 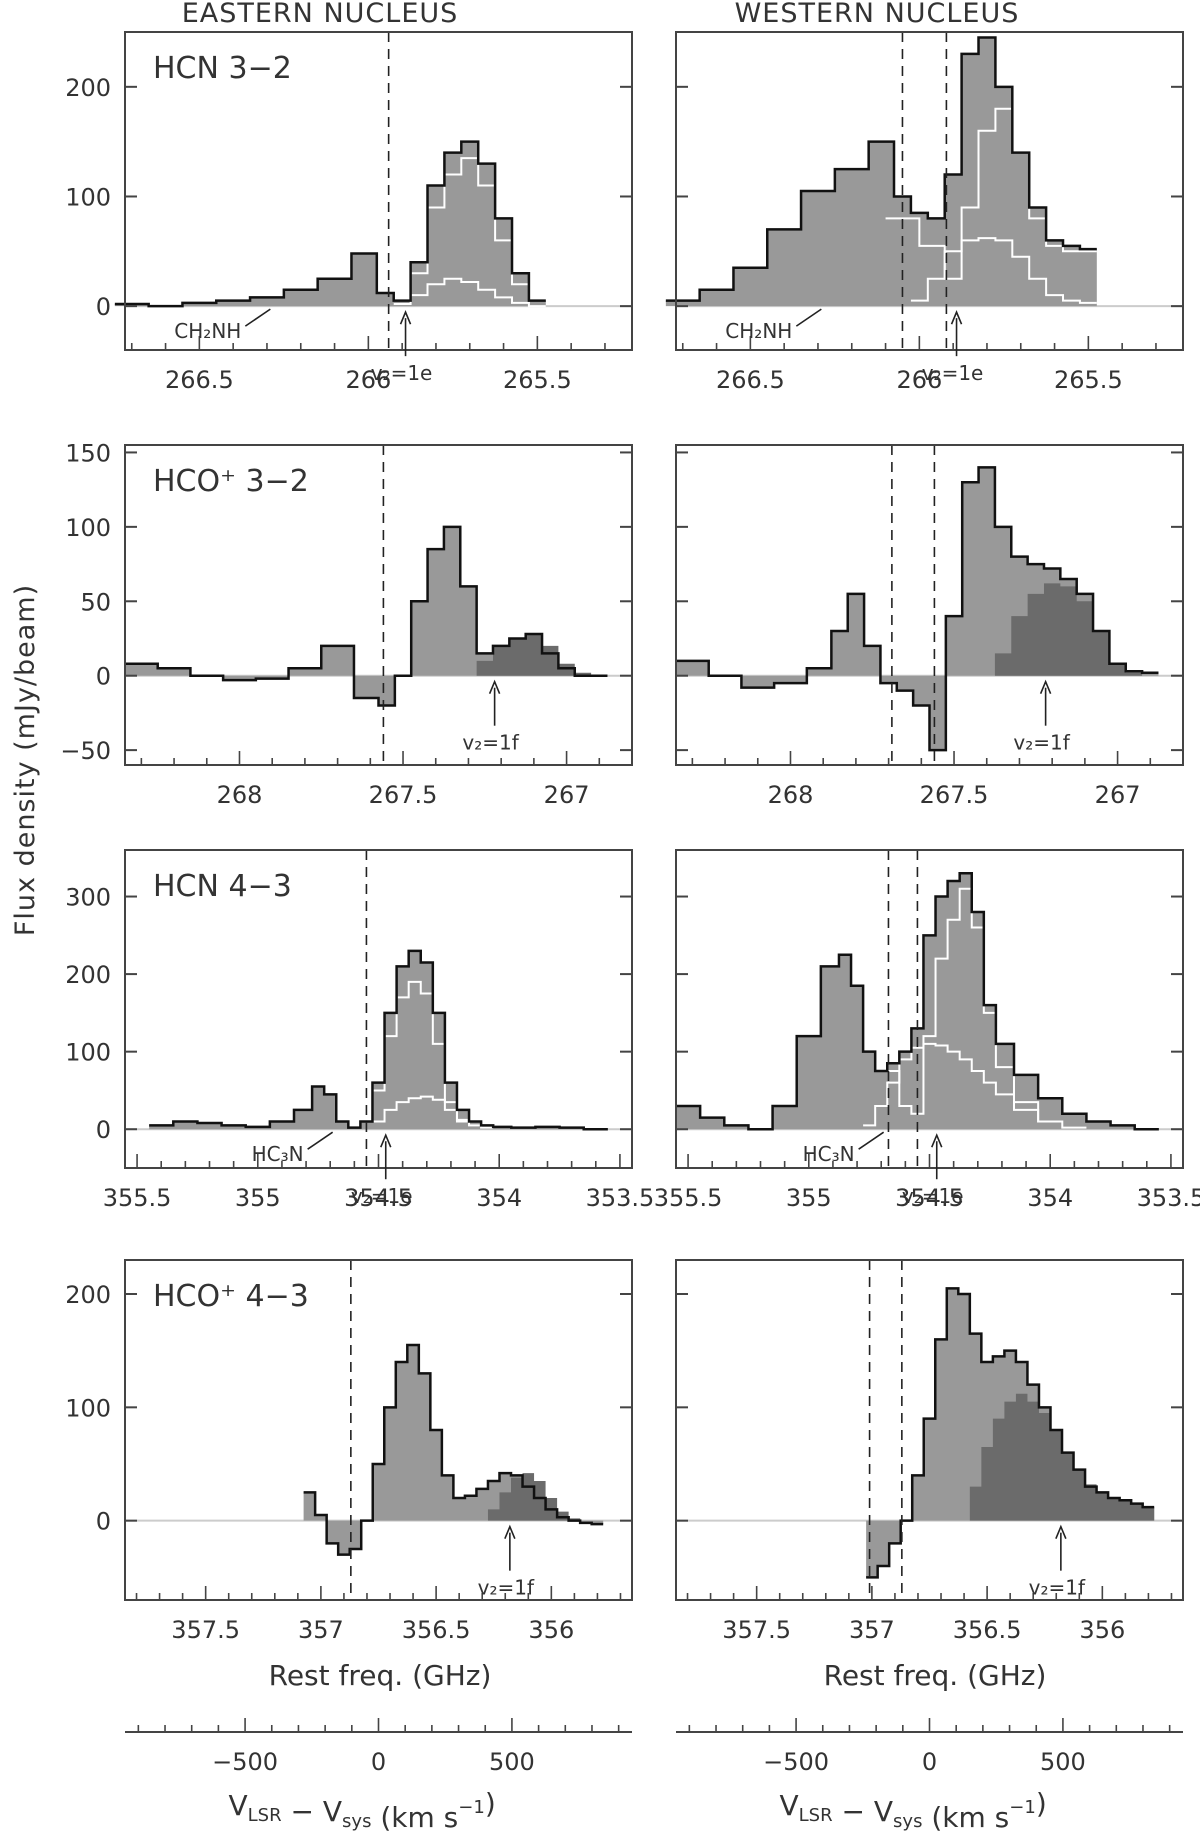 What do you see at coordinates (758, 331) in the screenshot?
I see `marker-label: CH₂NH` at bounding box center [758, 331].